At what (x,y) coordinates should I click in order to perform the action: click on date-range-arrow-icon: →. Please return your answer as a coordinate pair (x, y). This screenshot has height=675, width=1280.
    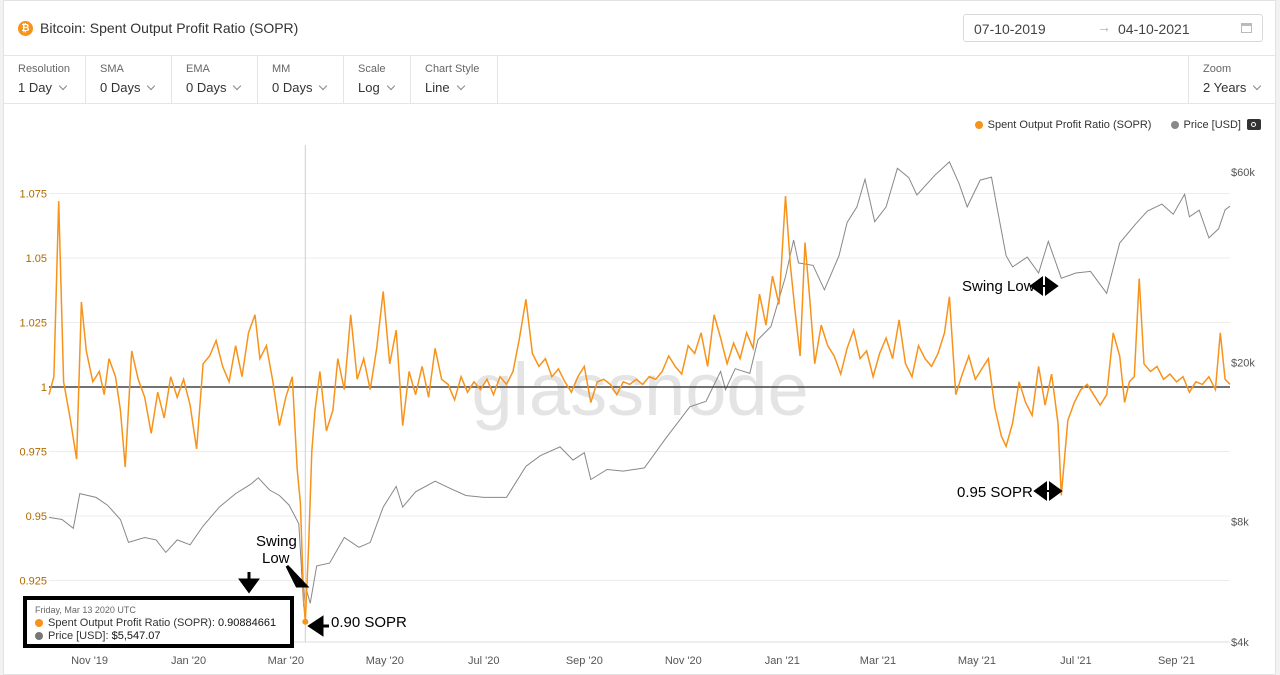
    Looking at the image, I should click on (1104, 27).